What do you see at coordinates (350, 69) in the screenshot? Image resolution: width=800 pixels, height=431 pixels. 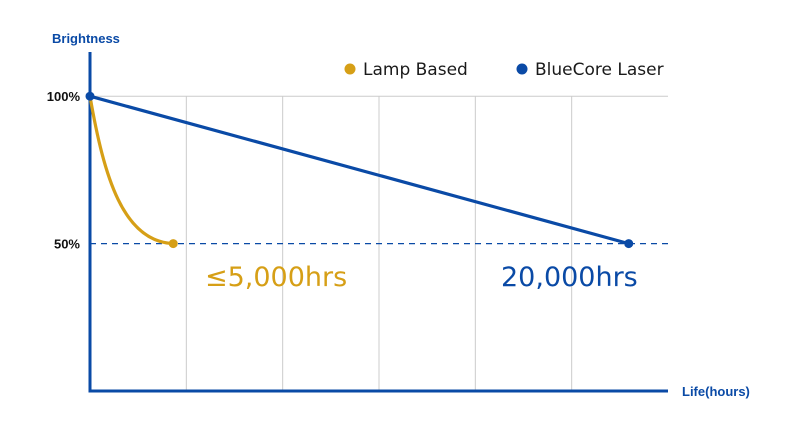 I see `legend-marker-lamp-based` at bounding box center [350, 69].